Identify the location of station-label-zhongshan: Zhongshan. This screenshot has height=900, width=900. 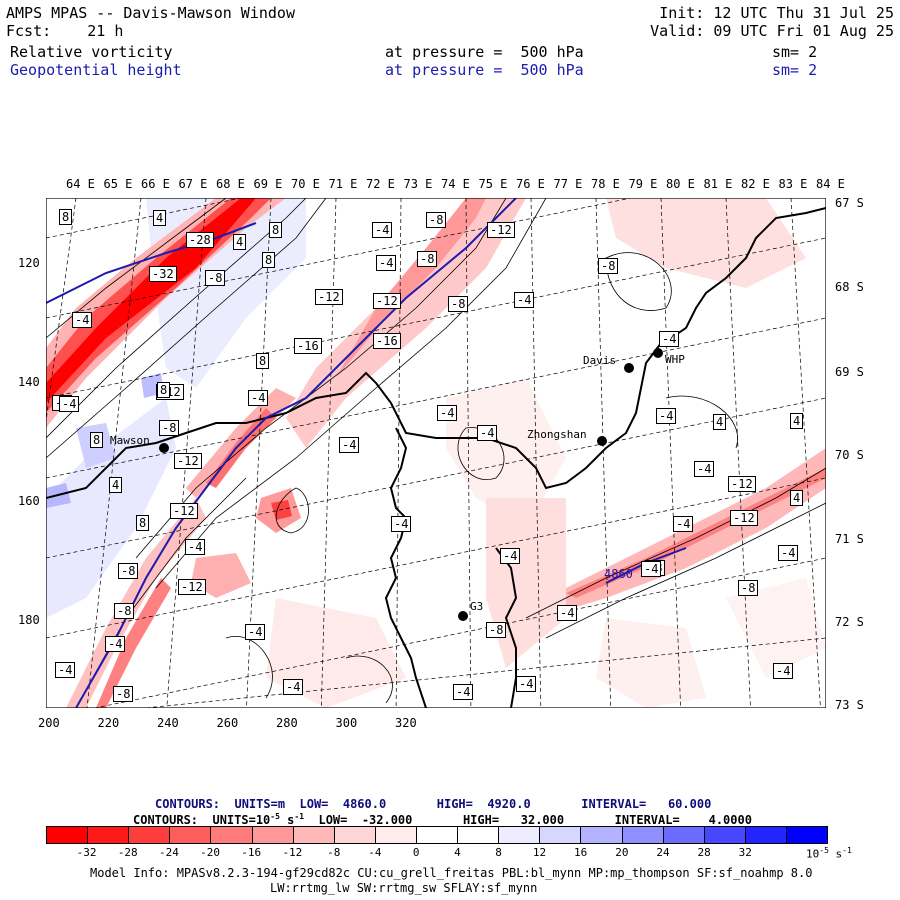
(557, 434).